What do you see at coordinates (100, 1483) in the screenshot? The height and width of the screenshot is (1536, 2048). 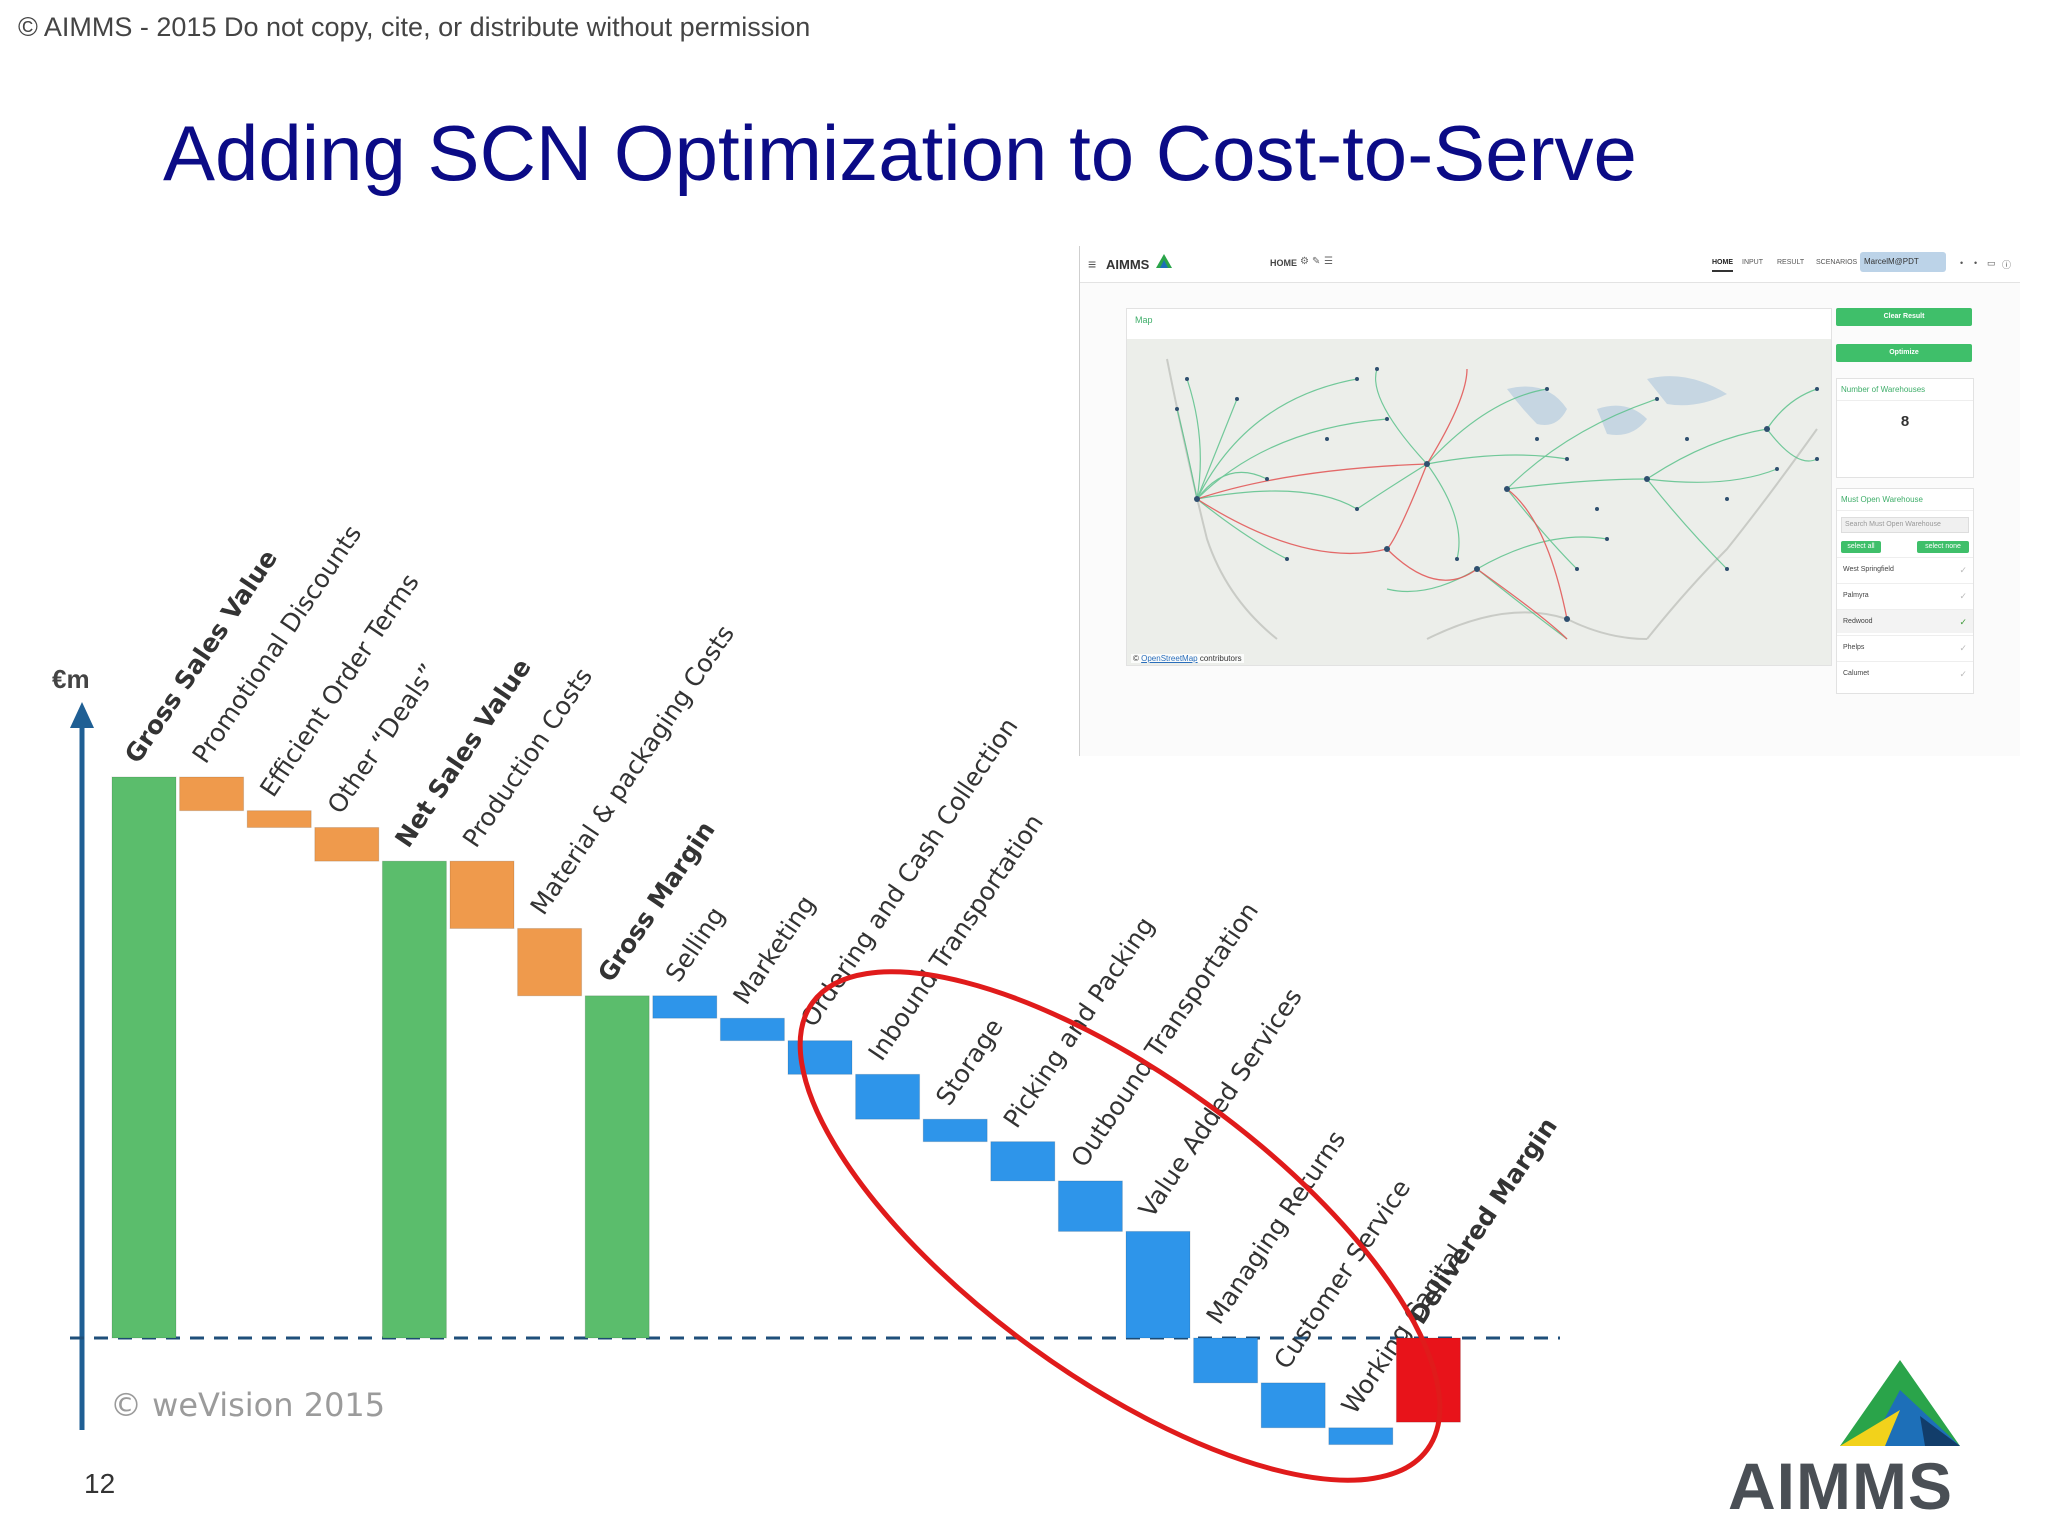 I see `page-number: 12` at bounding box center [100, 1483].